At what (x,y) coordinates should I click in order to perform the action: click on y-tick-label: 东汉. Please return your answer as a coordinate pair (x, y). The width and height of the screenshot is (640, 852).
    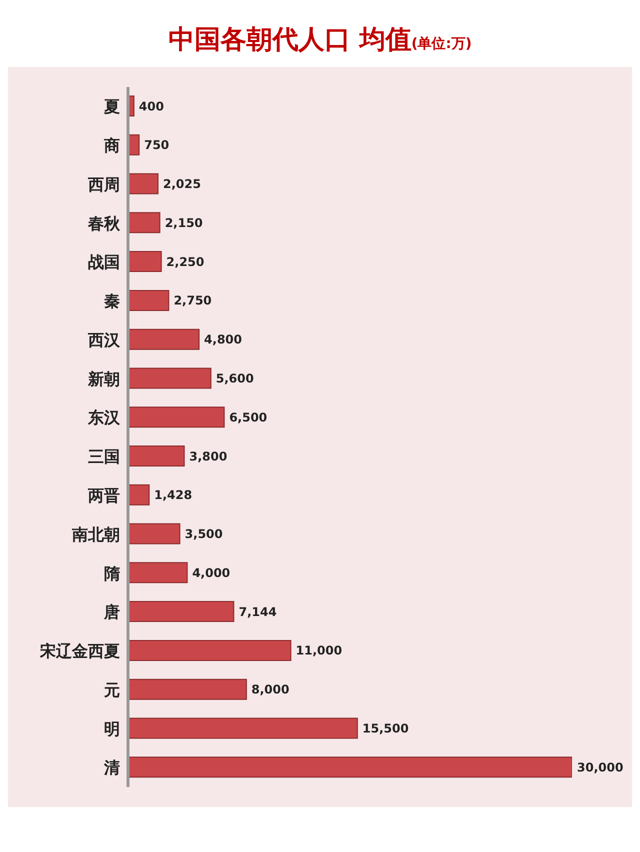
    Looking at the image, I should click on (104, 418).